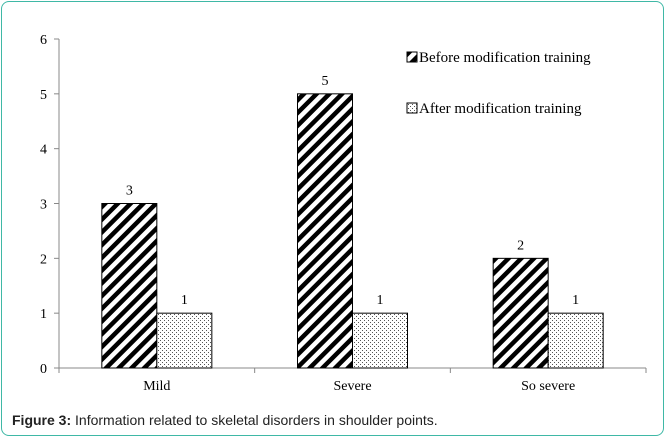 The width and height of the screenshot is (667, 439). Describe the element at coordinates (156, 386) in the screenshot. I see `x-category-label: Mild` at that location.